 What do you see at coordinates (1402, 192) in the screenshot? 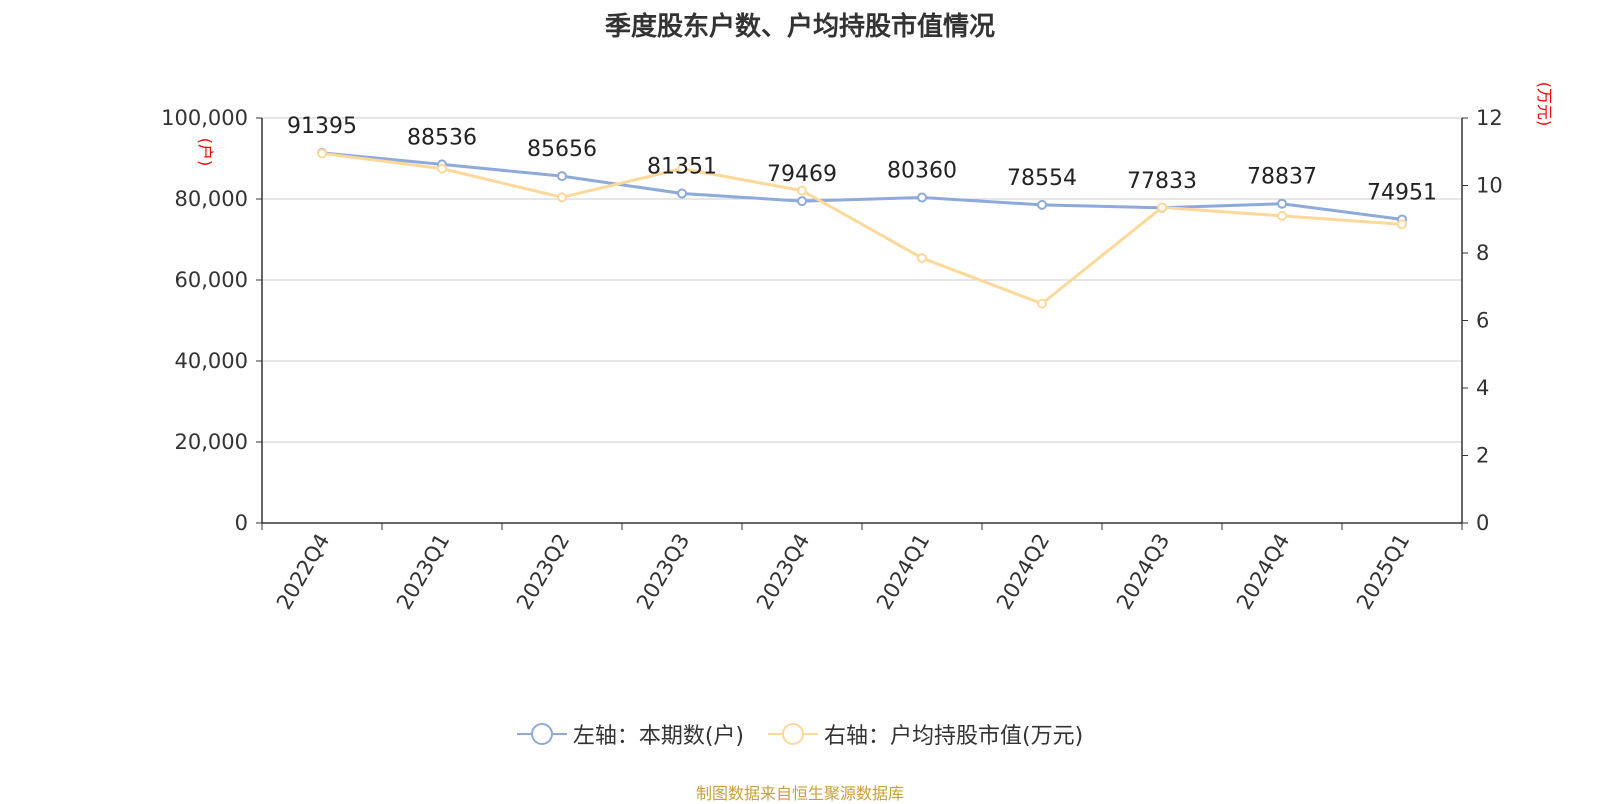
I see `series-1-data-label: 74951` at bounding box center [1402, 192].